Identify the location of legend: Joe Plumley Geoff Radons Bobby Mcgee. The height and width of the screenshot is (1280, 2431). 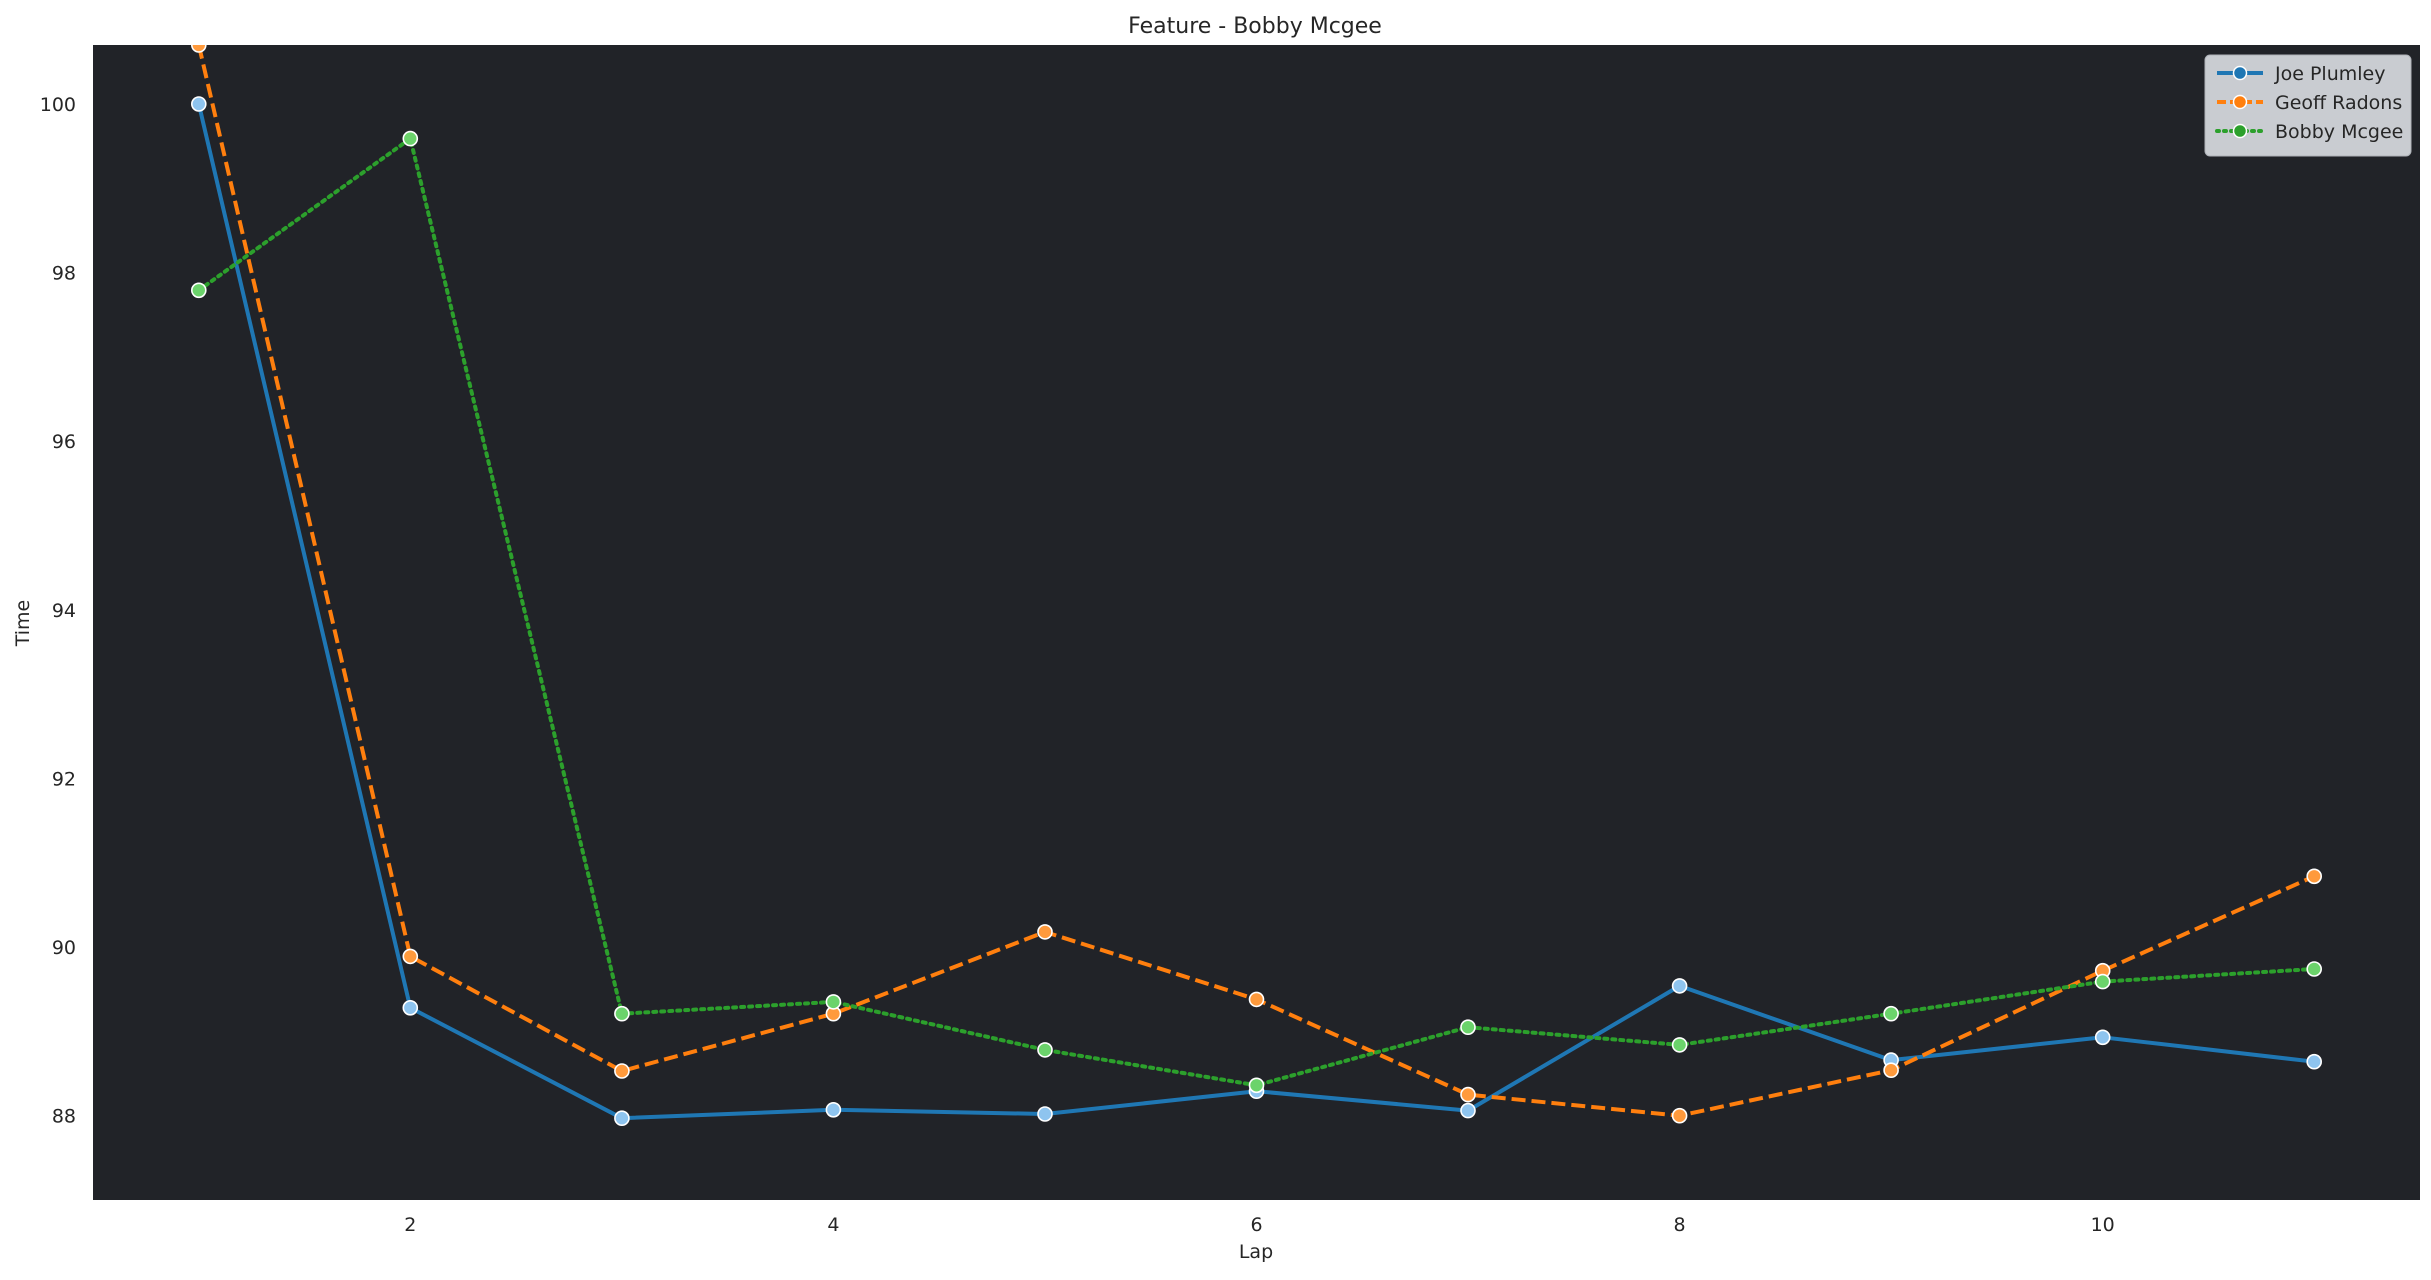
(2308, 105).